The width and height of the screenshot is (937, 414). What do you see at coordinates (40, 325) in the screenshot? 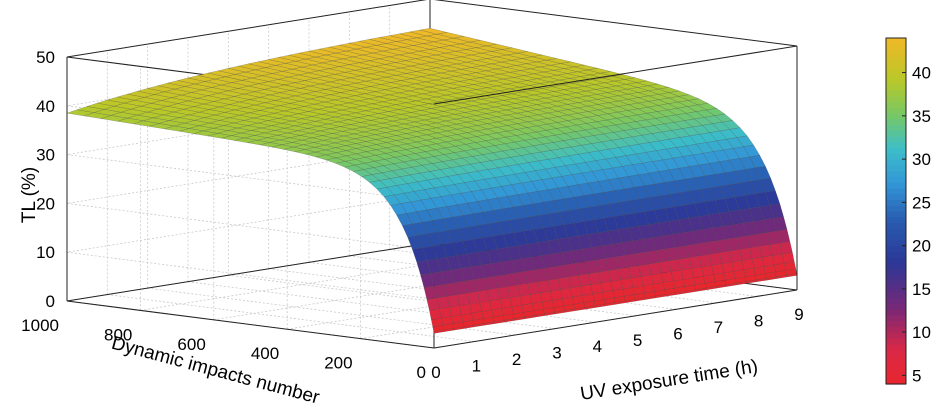
I see `y-tick-label: 1000` at bounding box center [40, 325].